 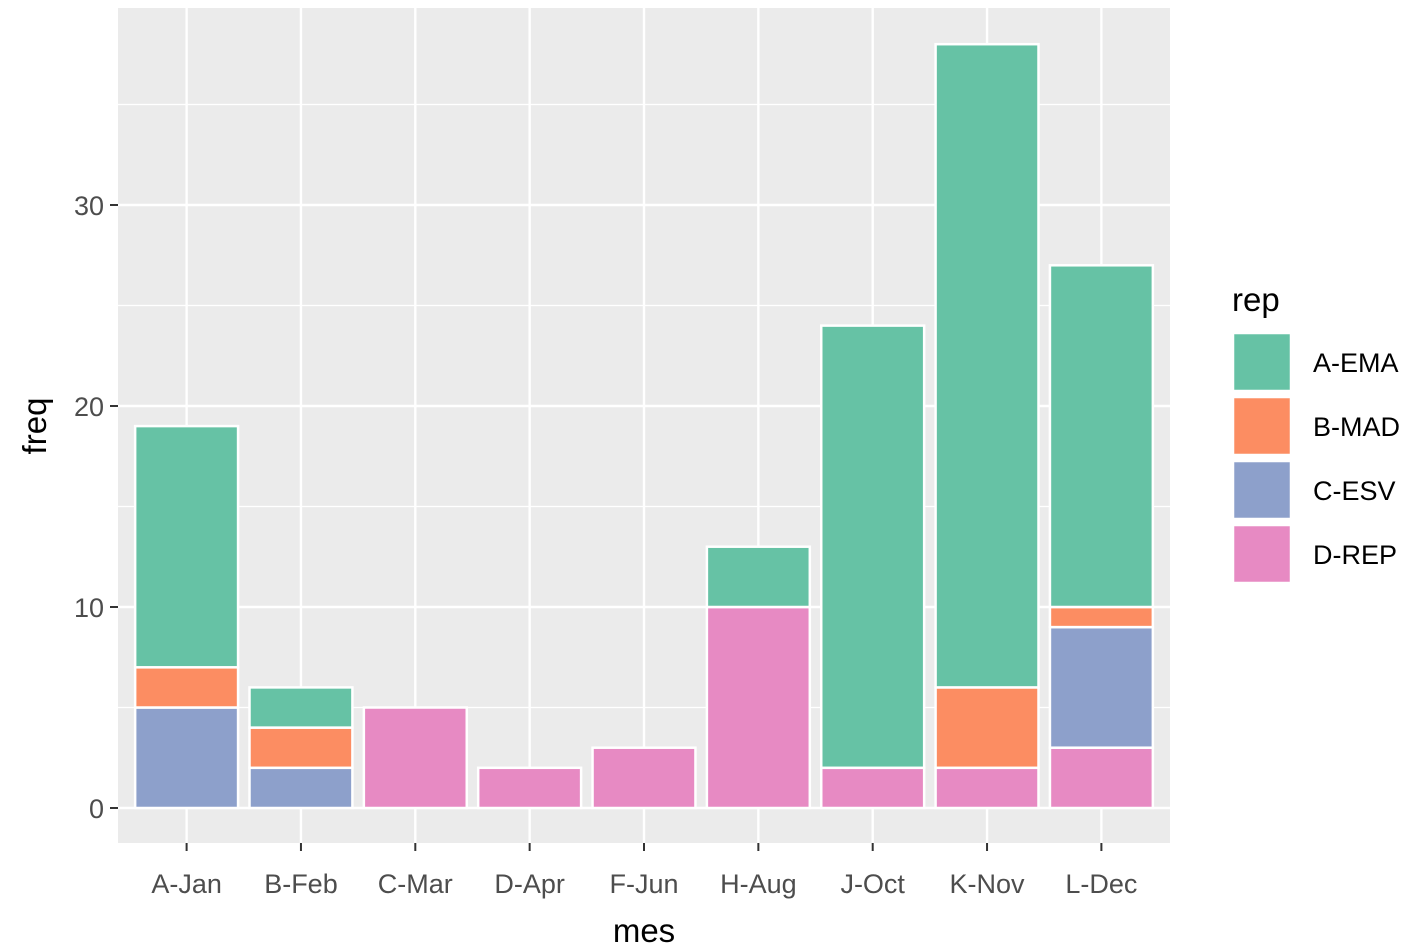 What do you see at coordinates (301, 884) in the screenshot?
I see `x-tick-label: B-Feb` at bounding box center [301, 884].